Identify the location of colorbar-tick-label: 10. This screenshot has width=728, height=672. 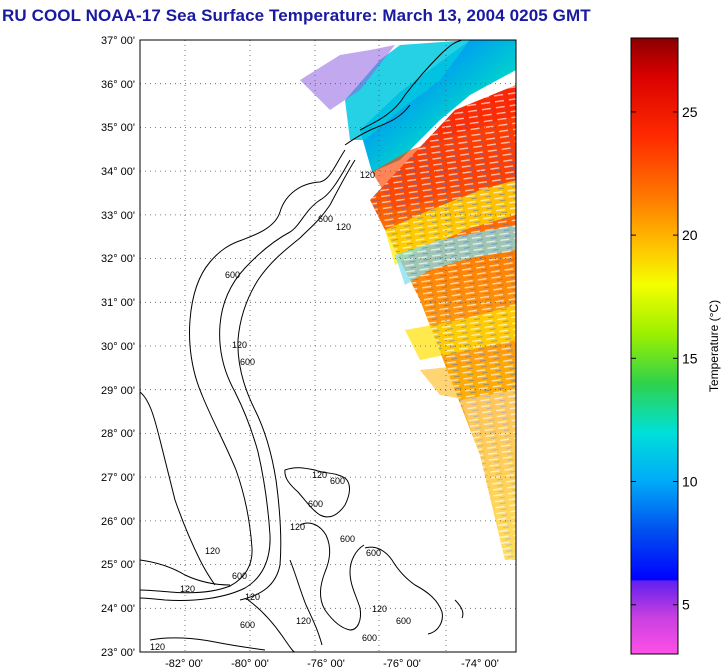
(690, 482).